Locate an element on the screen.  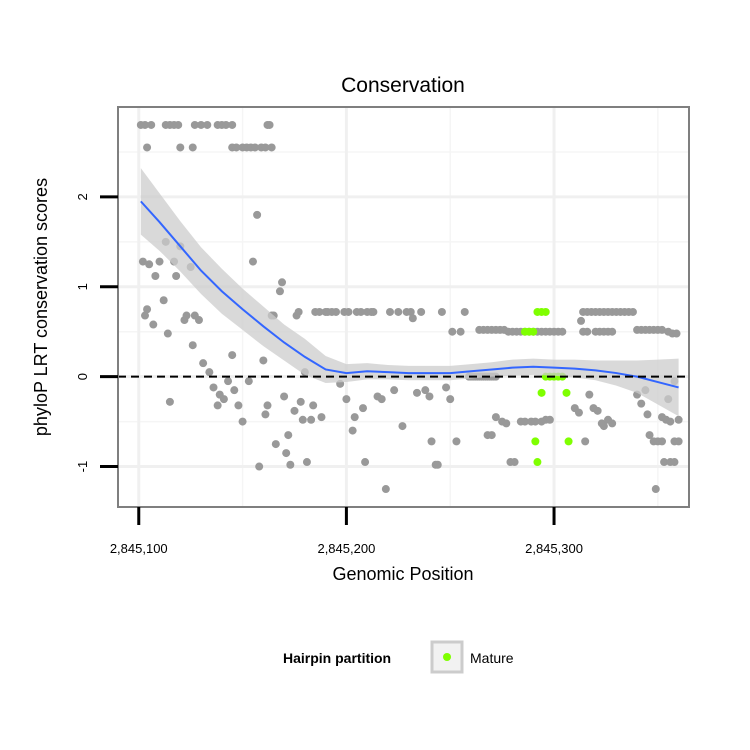
x-tick-label-0: 2,845,100 is located at coordinates (139, 548).